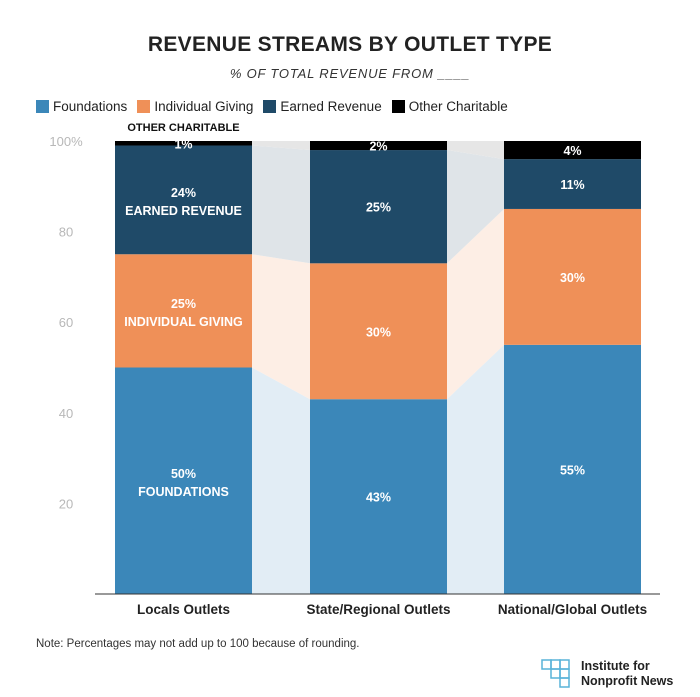  I want to click on inn-logo-icon, so click(555, 673).